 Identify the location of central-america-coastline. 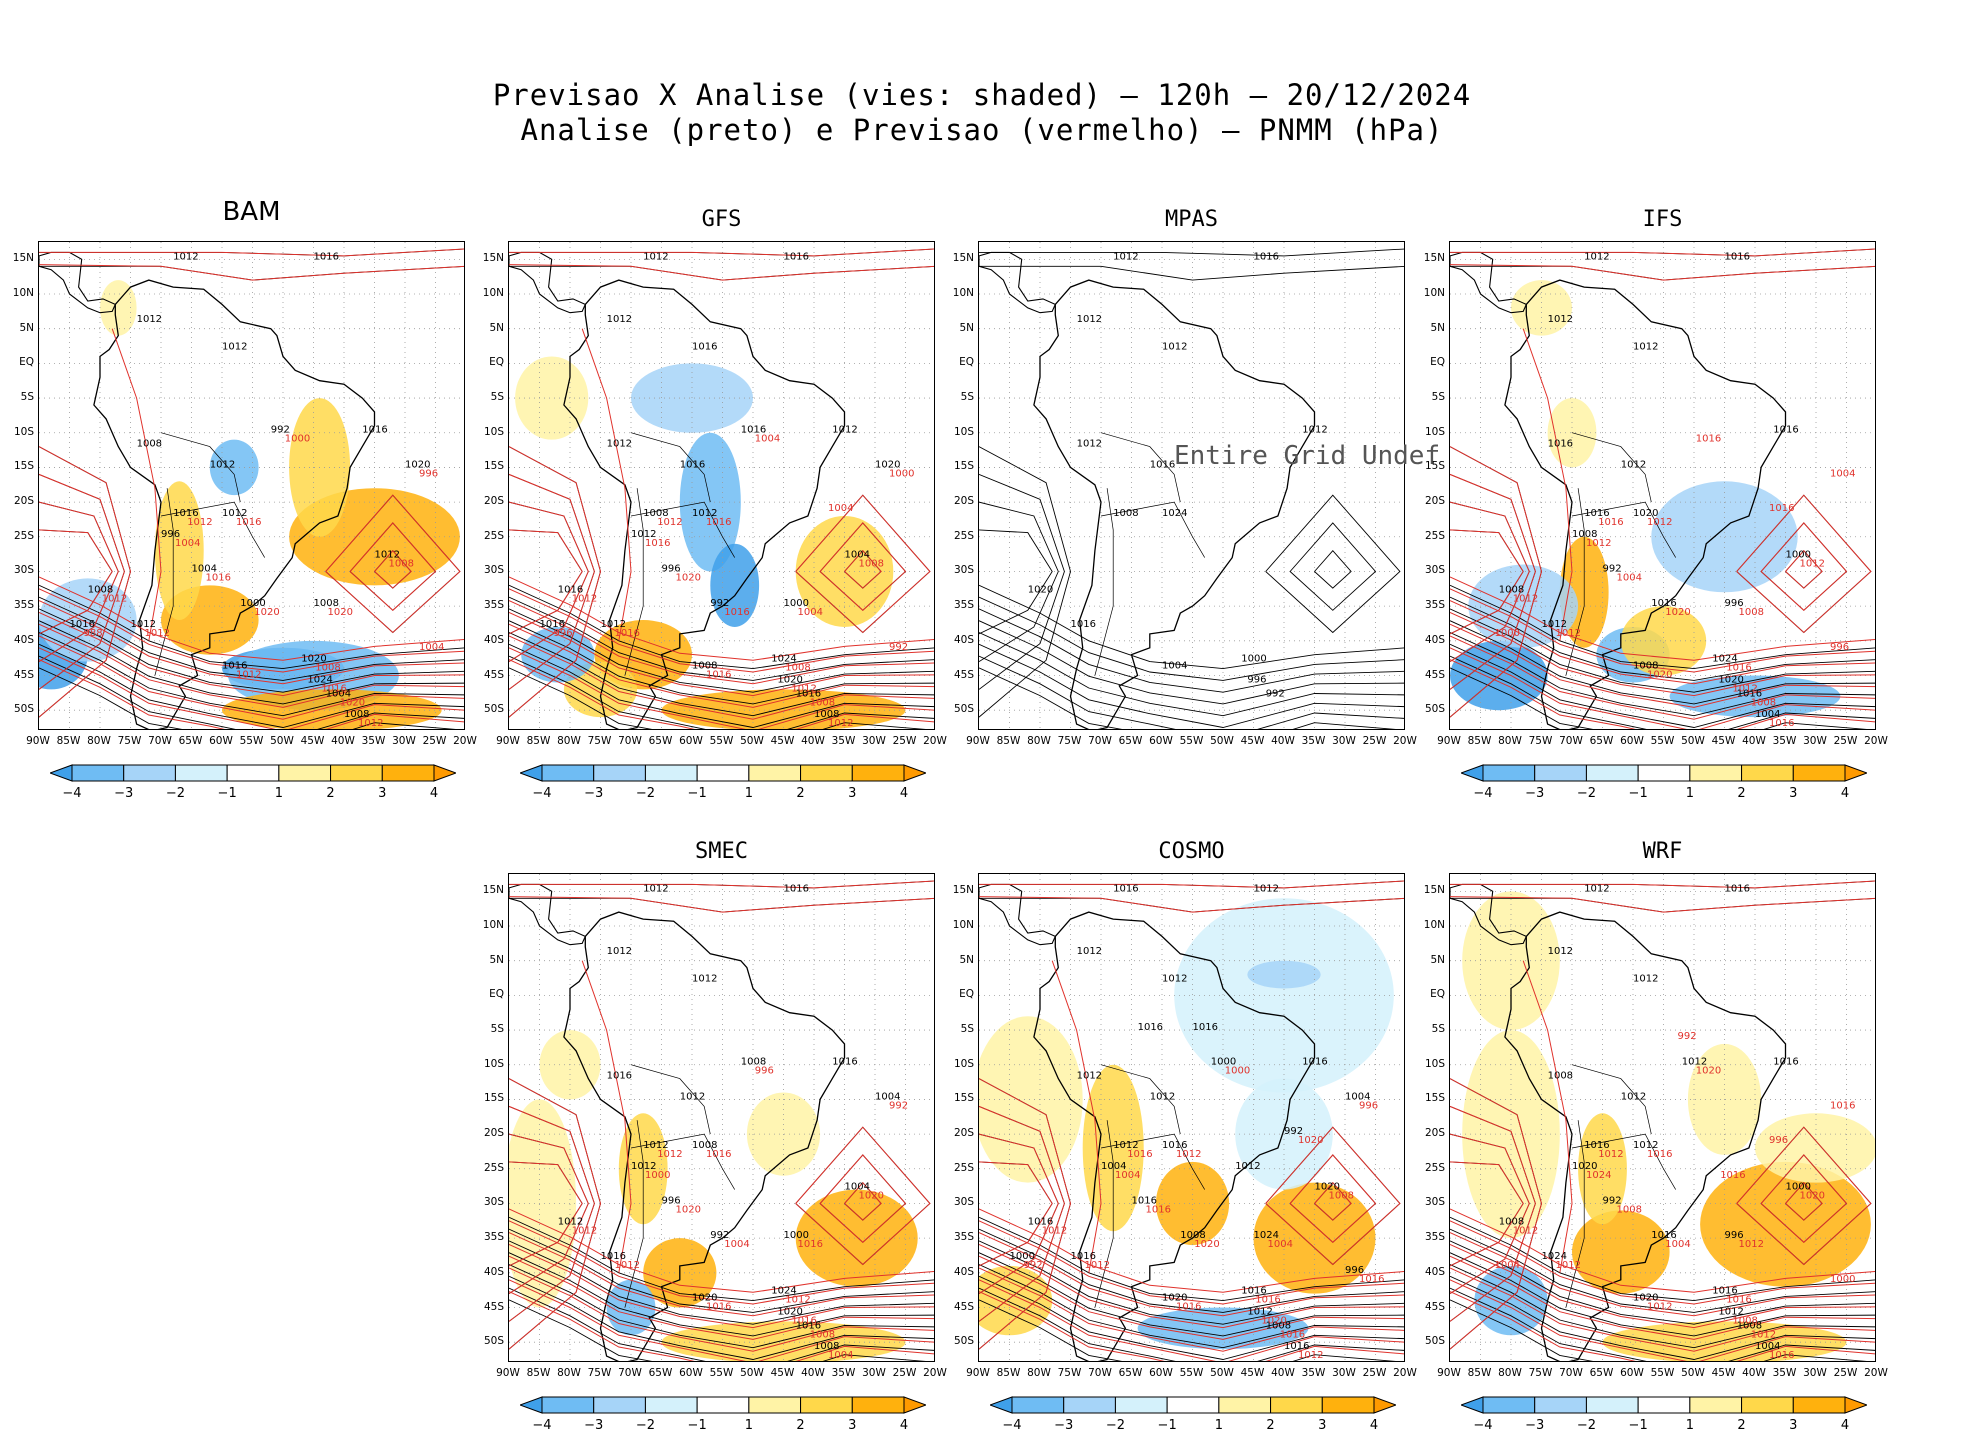
(1018, 914).